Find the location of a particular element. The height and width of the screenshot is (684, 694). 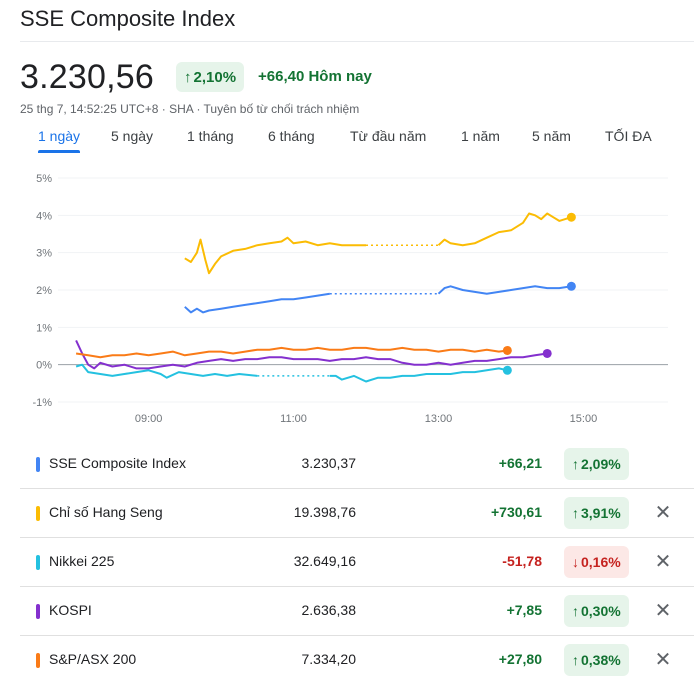

tab-1-year: 1 năm is located at coordinates (480, 136).